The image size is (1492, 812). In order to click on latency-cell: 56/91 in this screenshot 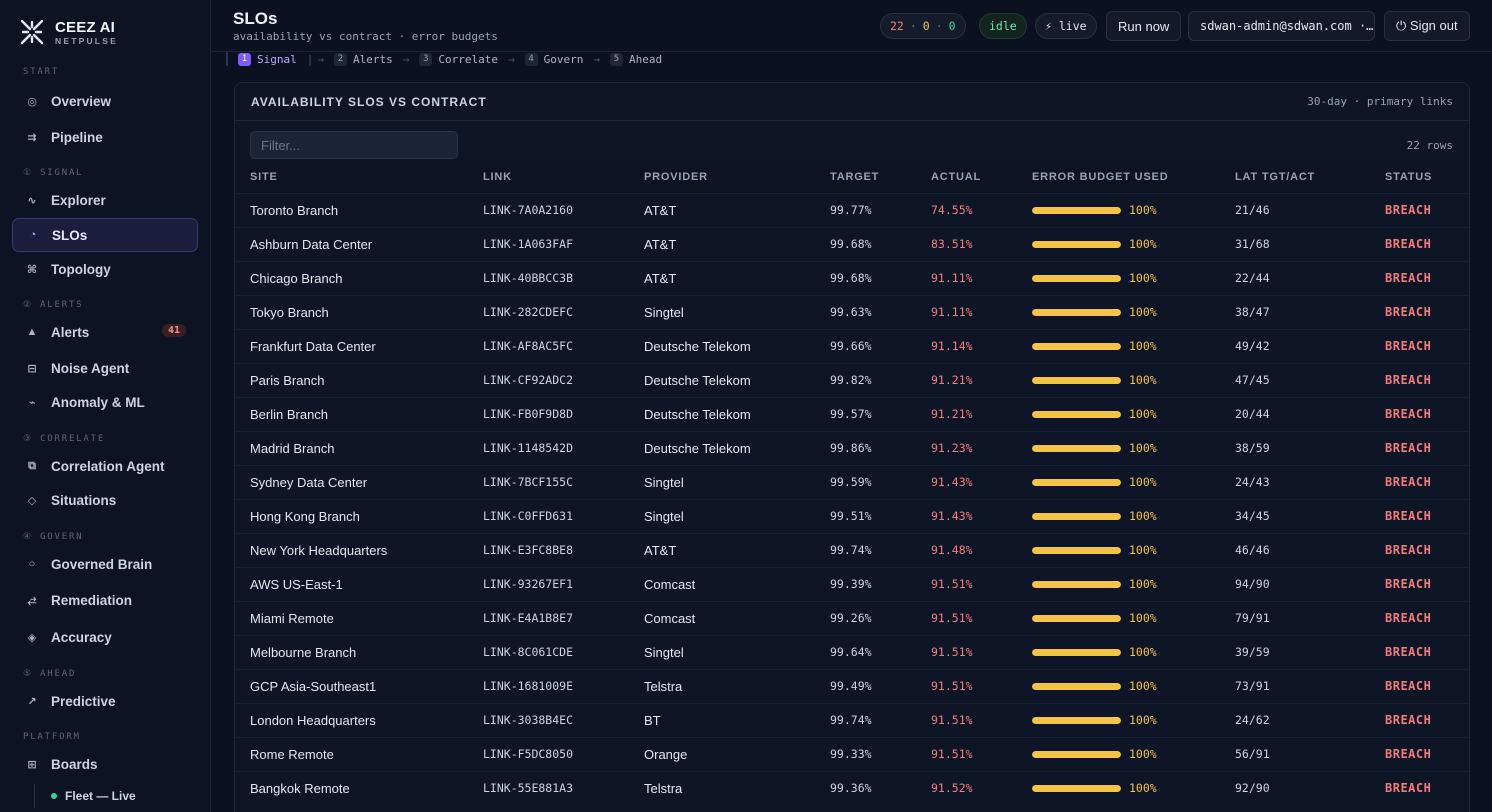, I will do `click(1295, 753)`.